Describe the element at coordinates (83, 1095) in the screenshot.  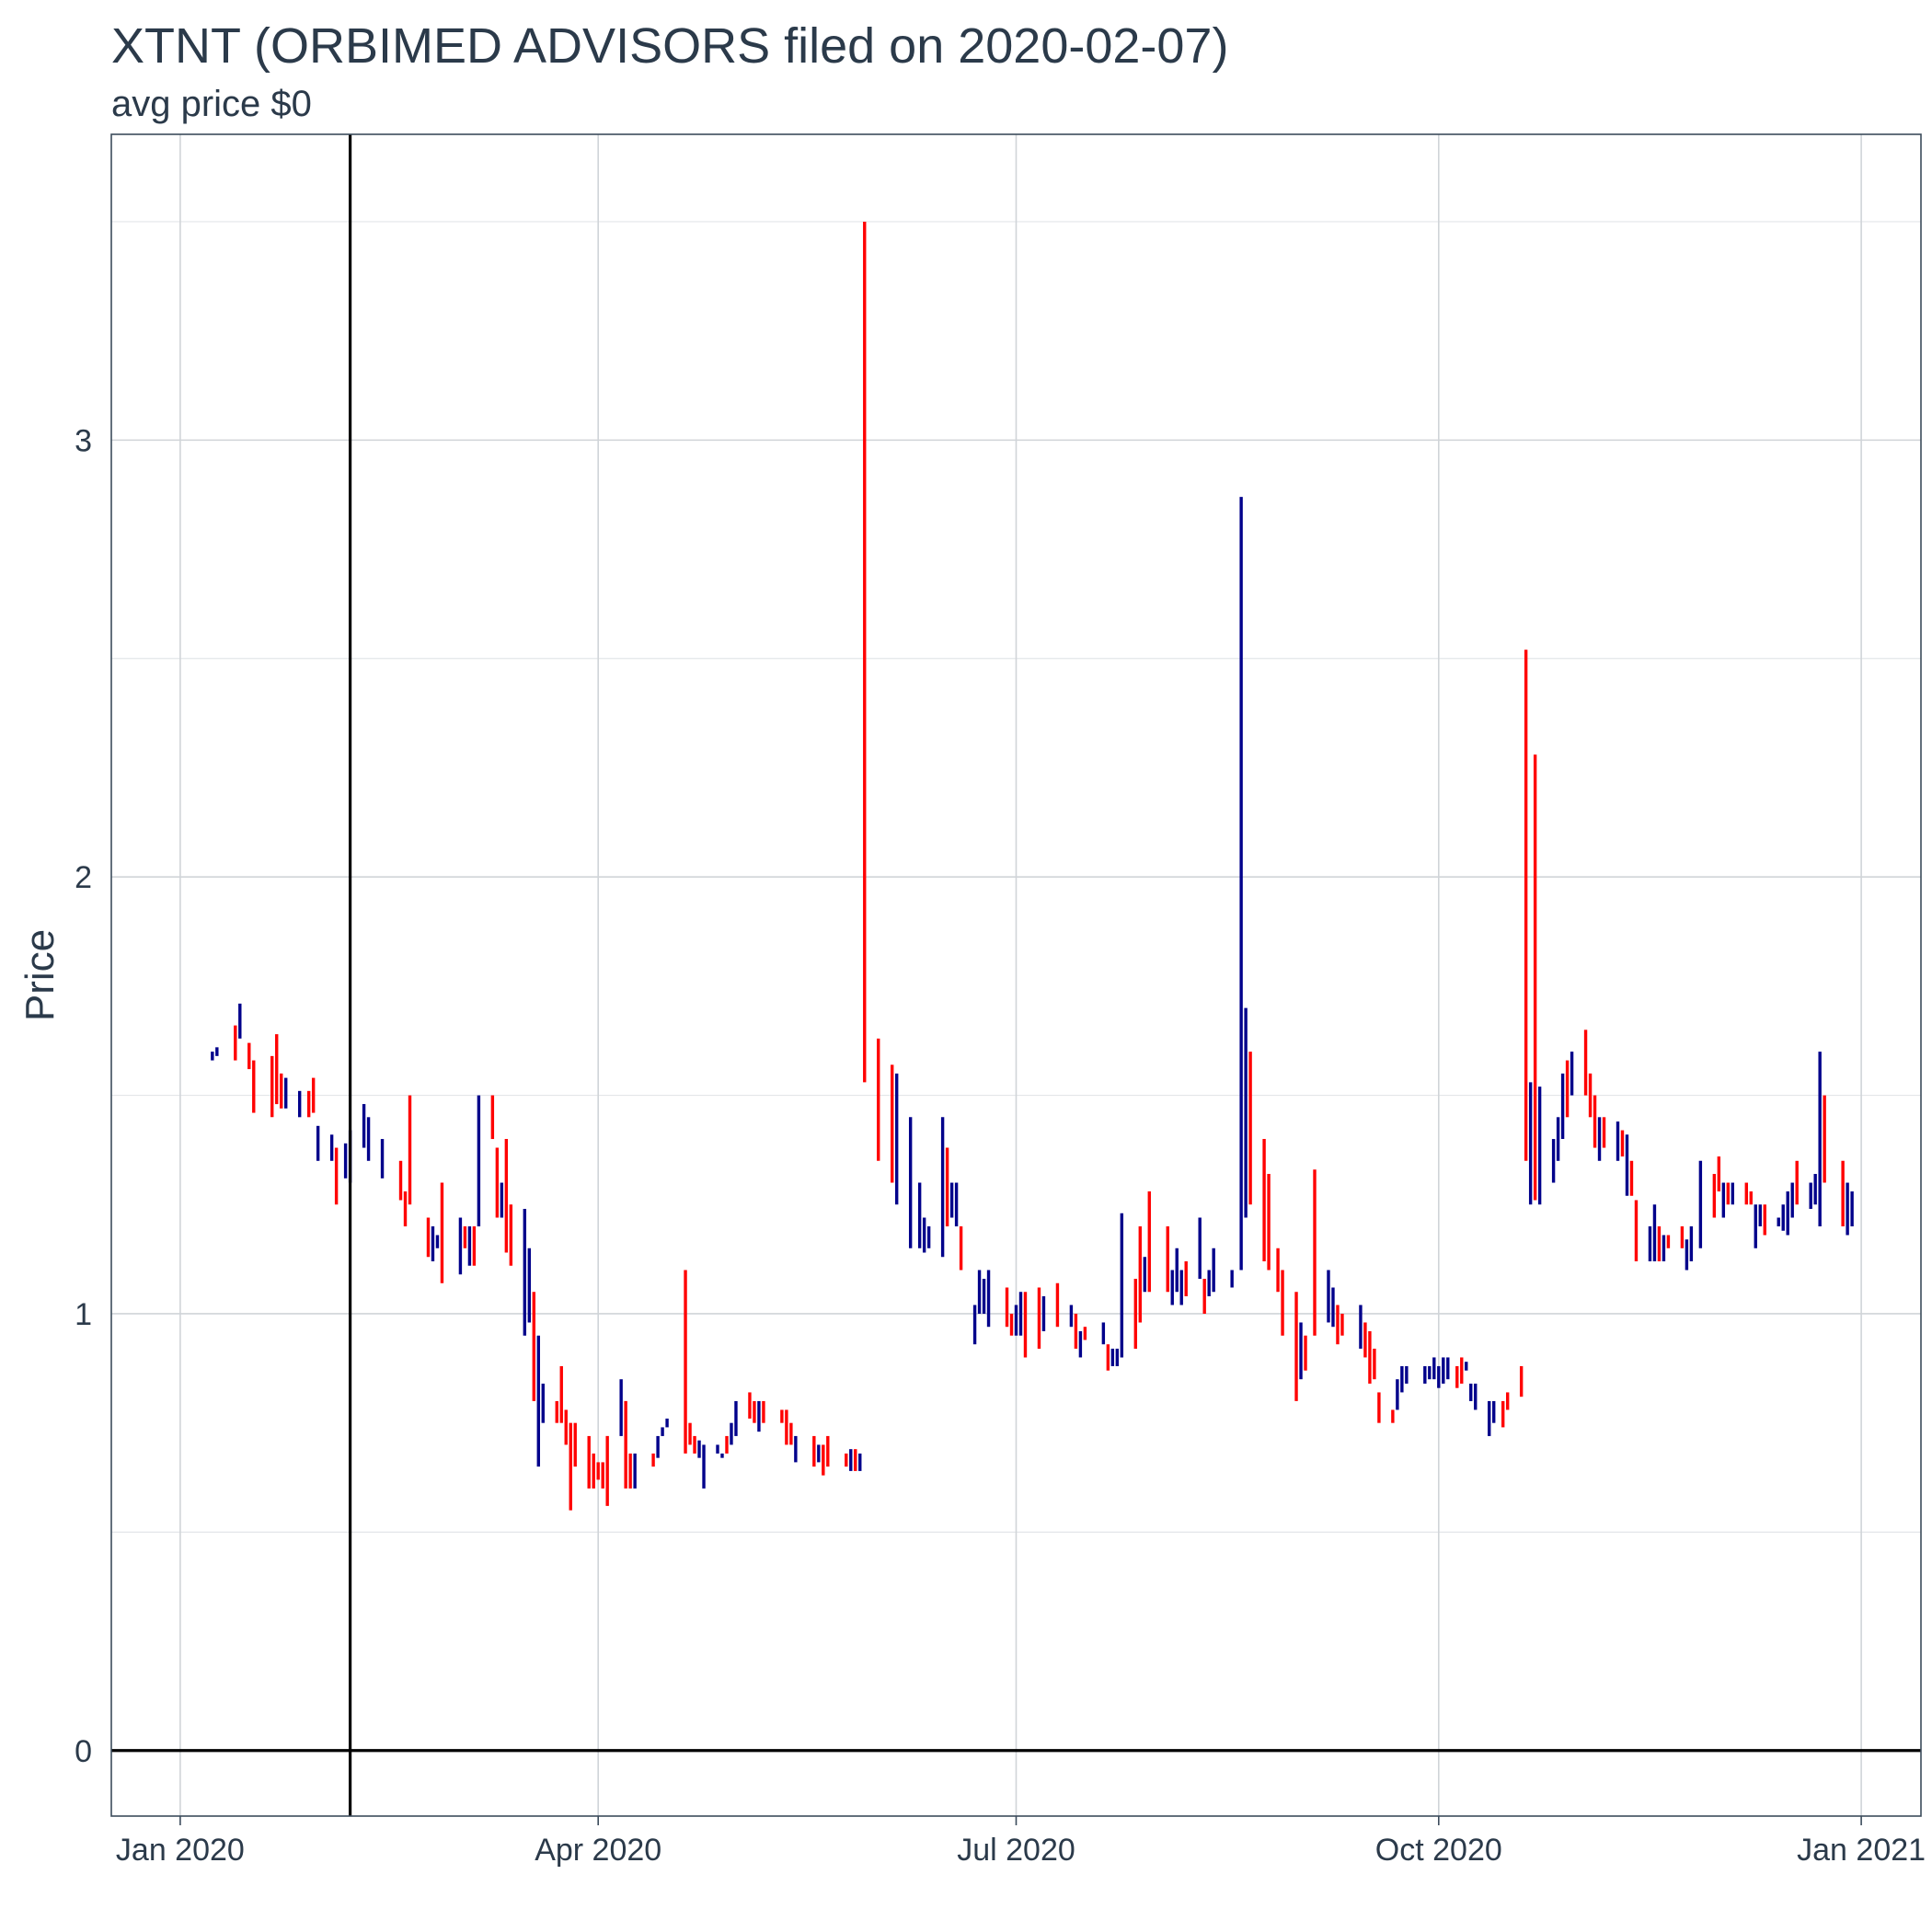
I see `y-axis-ticks: 0 1 2 3` at that location.